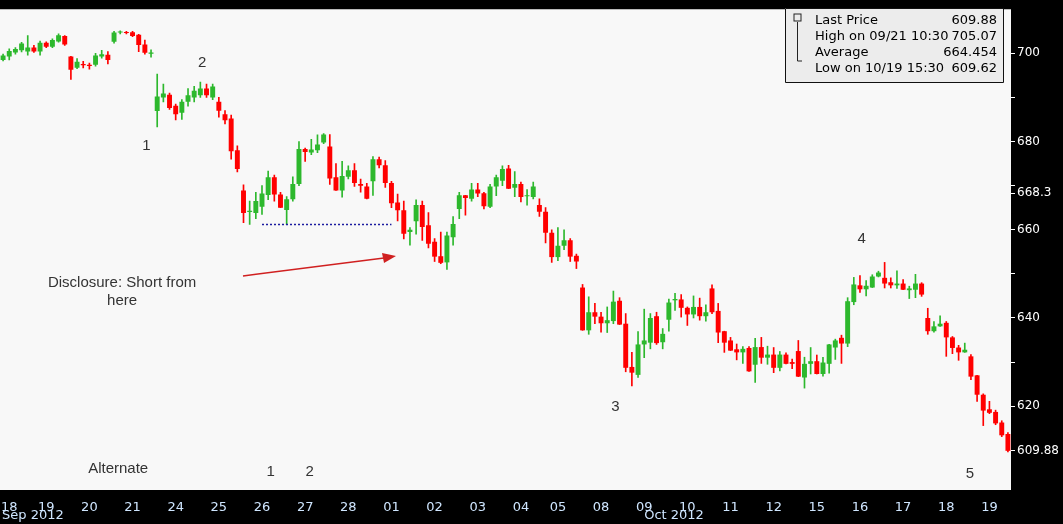  Describe the element at coordinates (521, 507) in the screenshot. I see `x-tick-label: 04` at that location.